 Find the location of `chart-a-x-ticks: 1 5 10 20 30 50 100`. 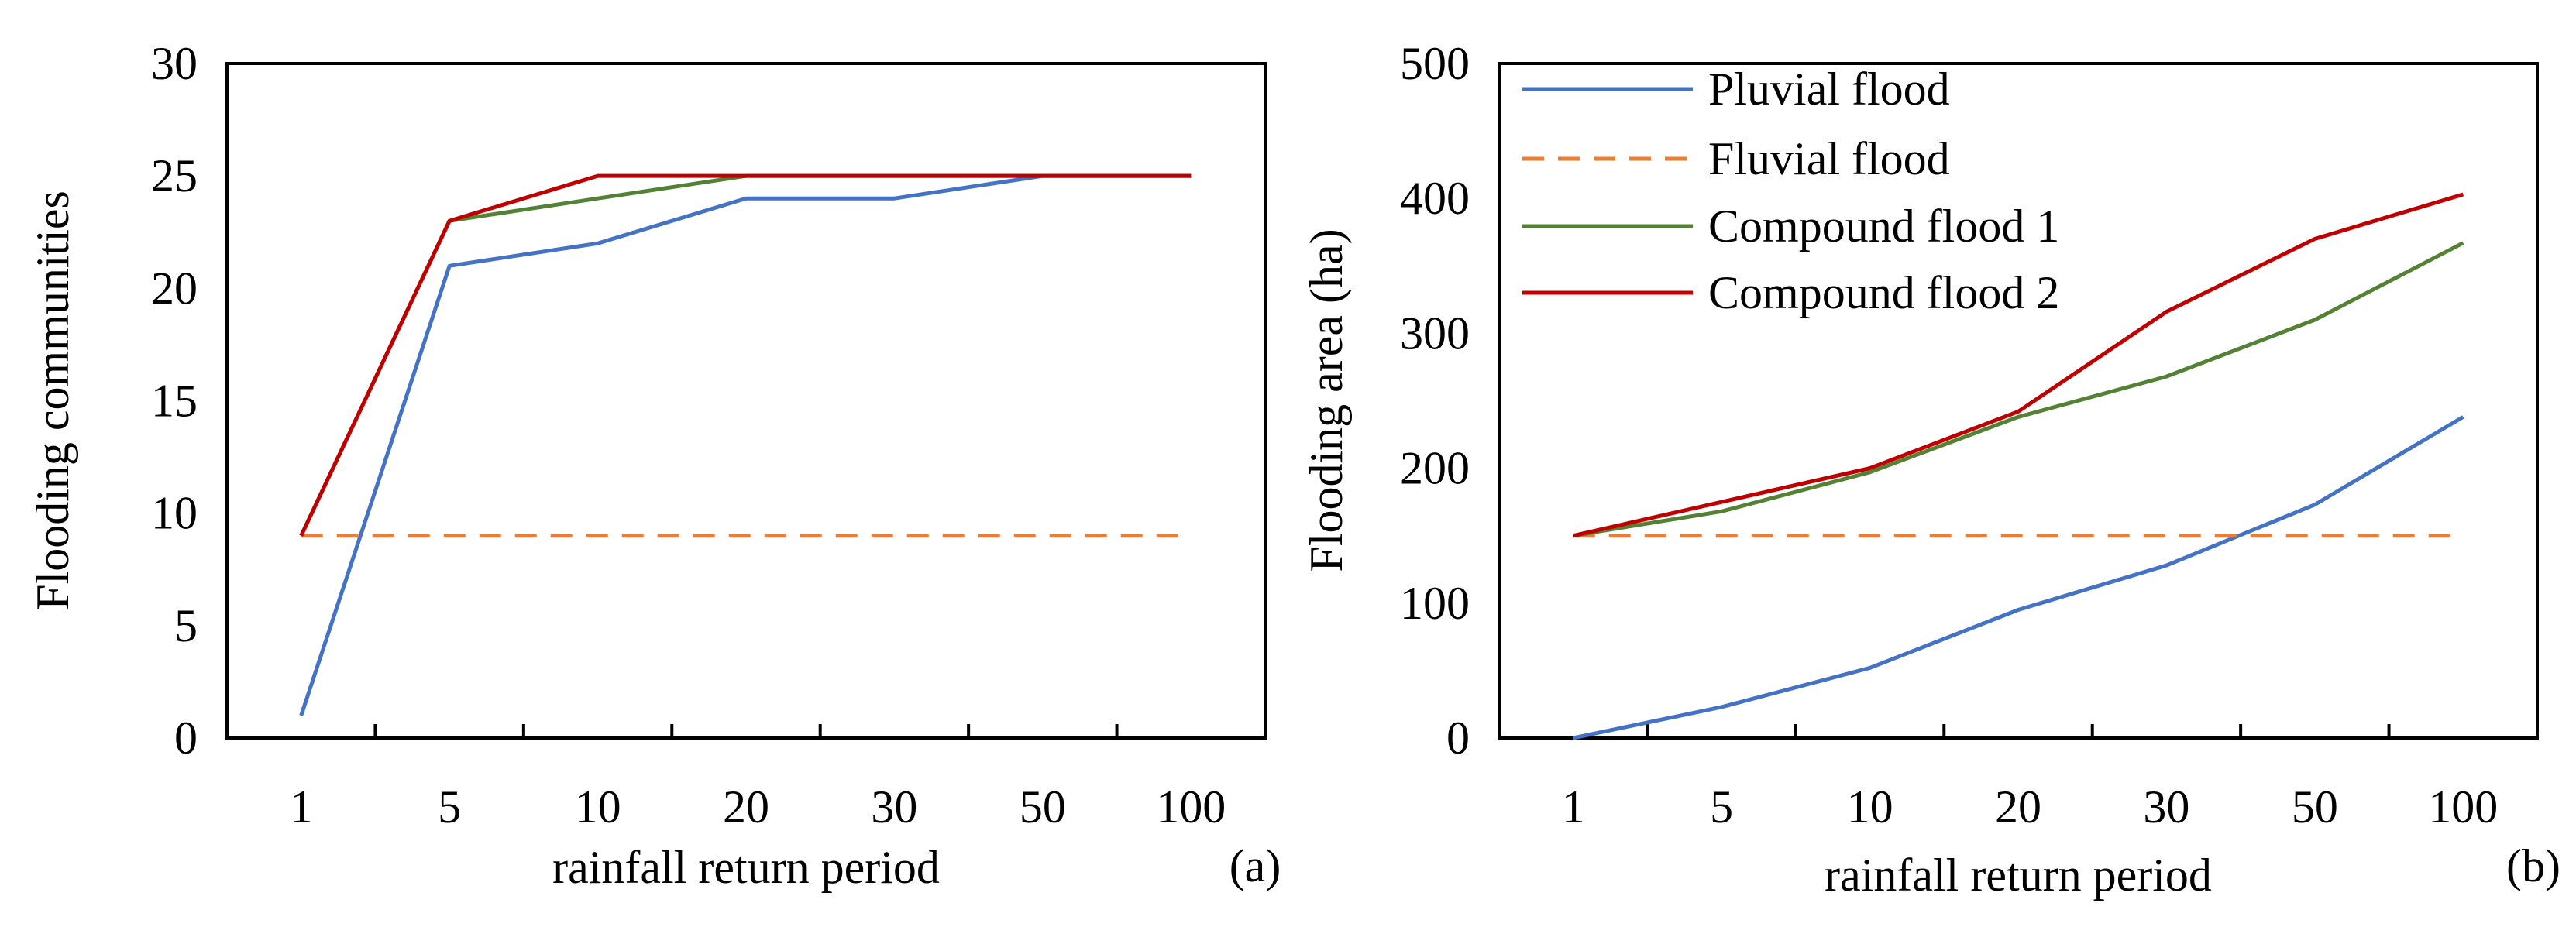

chart-a-x-ticks: 1 5 10 20 30 50 100 is located at coordinates (758, 778).